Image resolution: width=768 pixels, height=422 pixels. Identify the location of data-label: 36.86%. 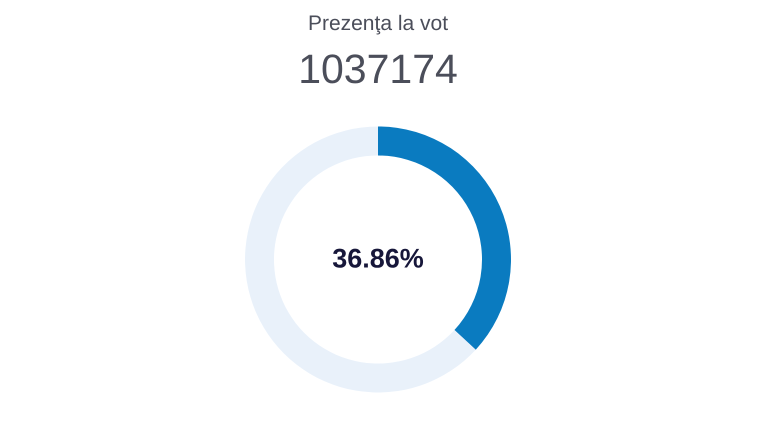
(378, 259).